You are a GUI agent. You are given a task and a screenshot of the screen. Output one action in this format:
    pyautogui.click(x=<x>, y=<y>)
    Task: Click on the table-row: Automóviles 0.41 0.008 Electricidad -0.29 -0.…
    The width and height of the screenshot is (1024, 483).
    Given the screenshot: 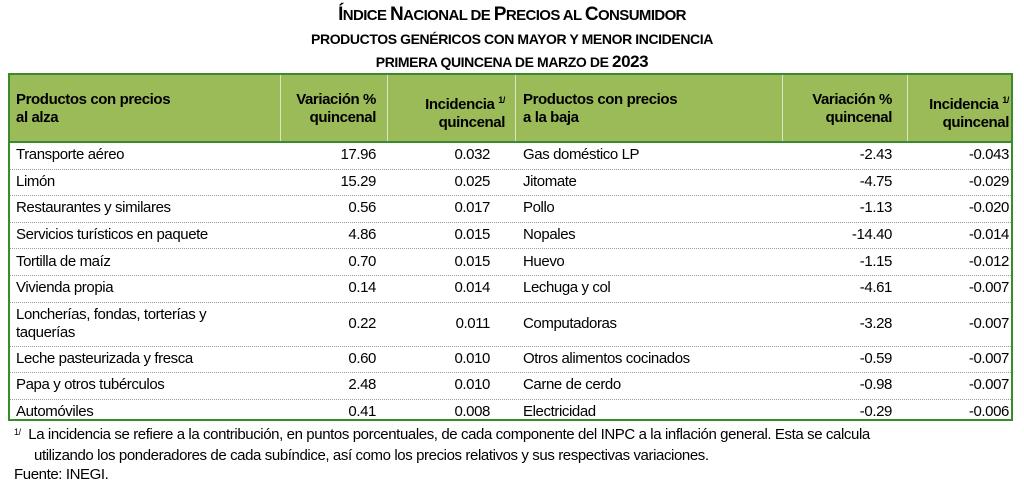 What is the action you would take?
    pyautogui.click(x=510, y=412)
    